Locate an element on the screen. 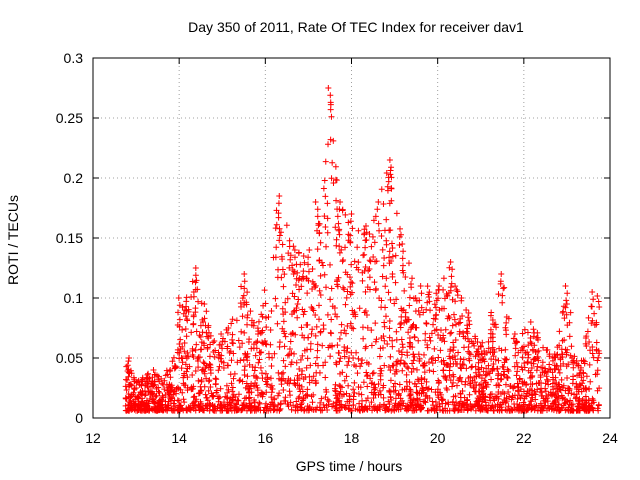 This screenshot has width=640, height=480. y-tick-label: 0.1 is located at coordinates (74, 298).